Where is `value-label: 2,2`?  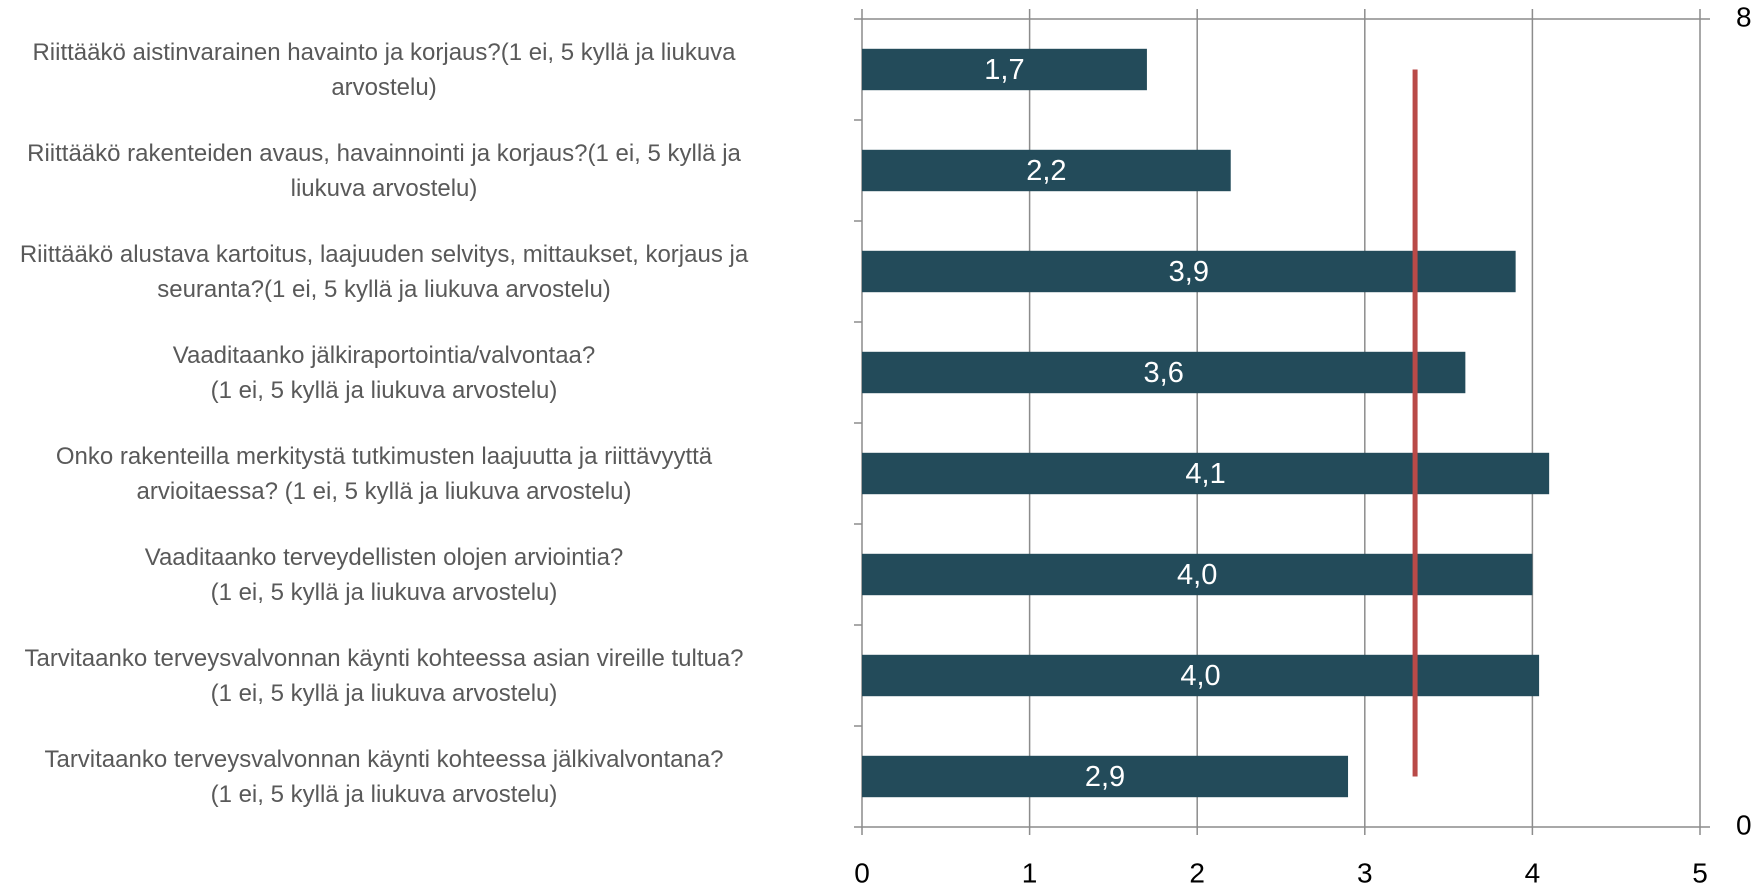 value-label: 2,2 is located at coordinates (1046, 171).